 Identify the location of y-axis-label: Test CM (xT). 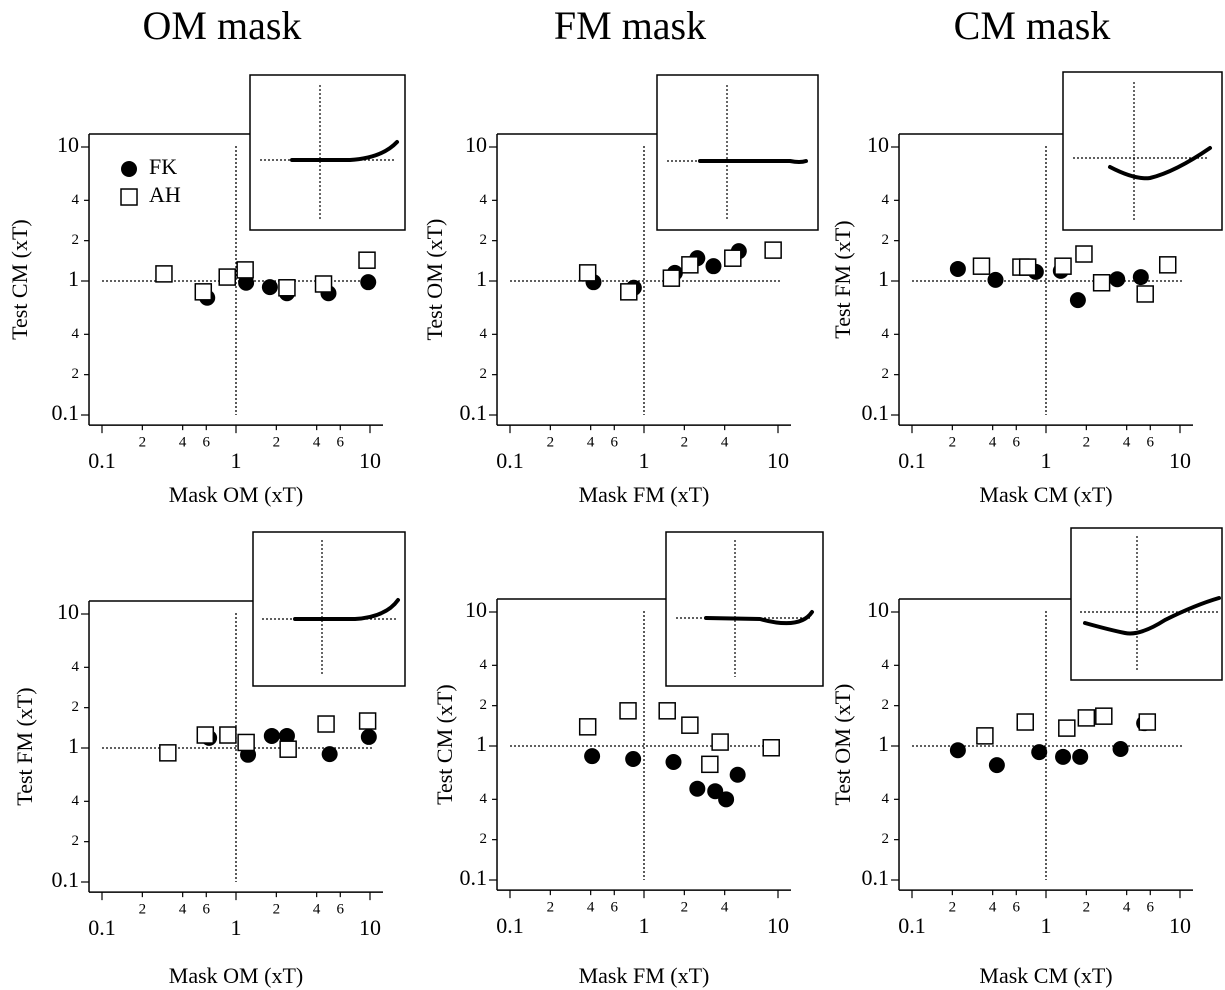
(444, 744).